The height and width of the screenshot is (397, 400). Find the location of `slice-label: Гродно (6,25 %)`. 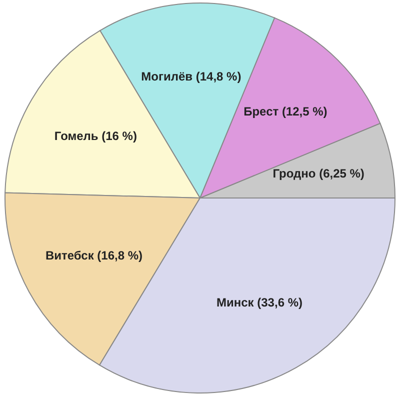

slice-label: Гродно (6,25 %) is located at coordinates (318, 173).